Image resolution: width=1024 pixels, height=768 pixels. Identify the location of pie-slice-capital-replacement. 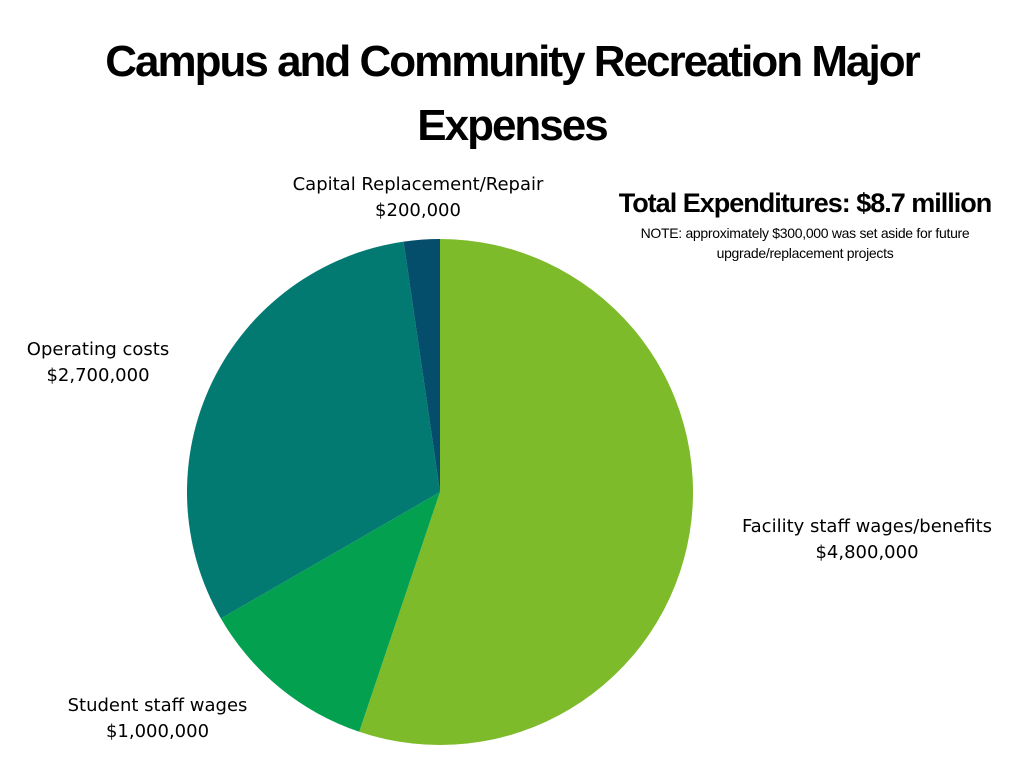
(421, 365).